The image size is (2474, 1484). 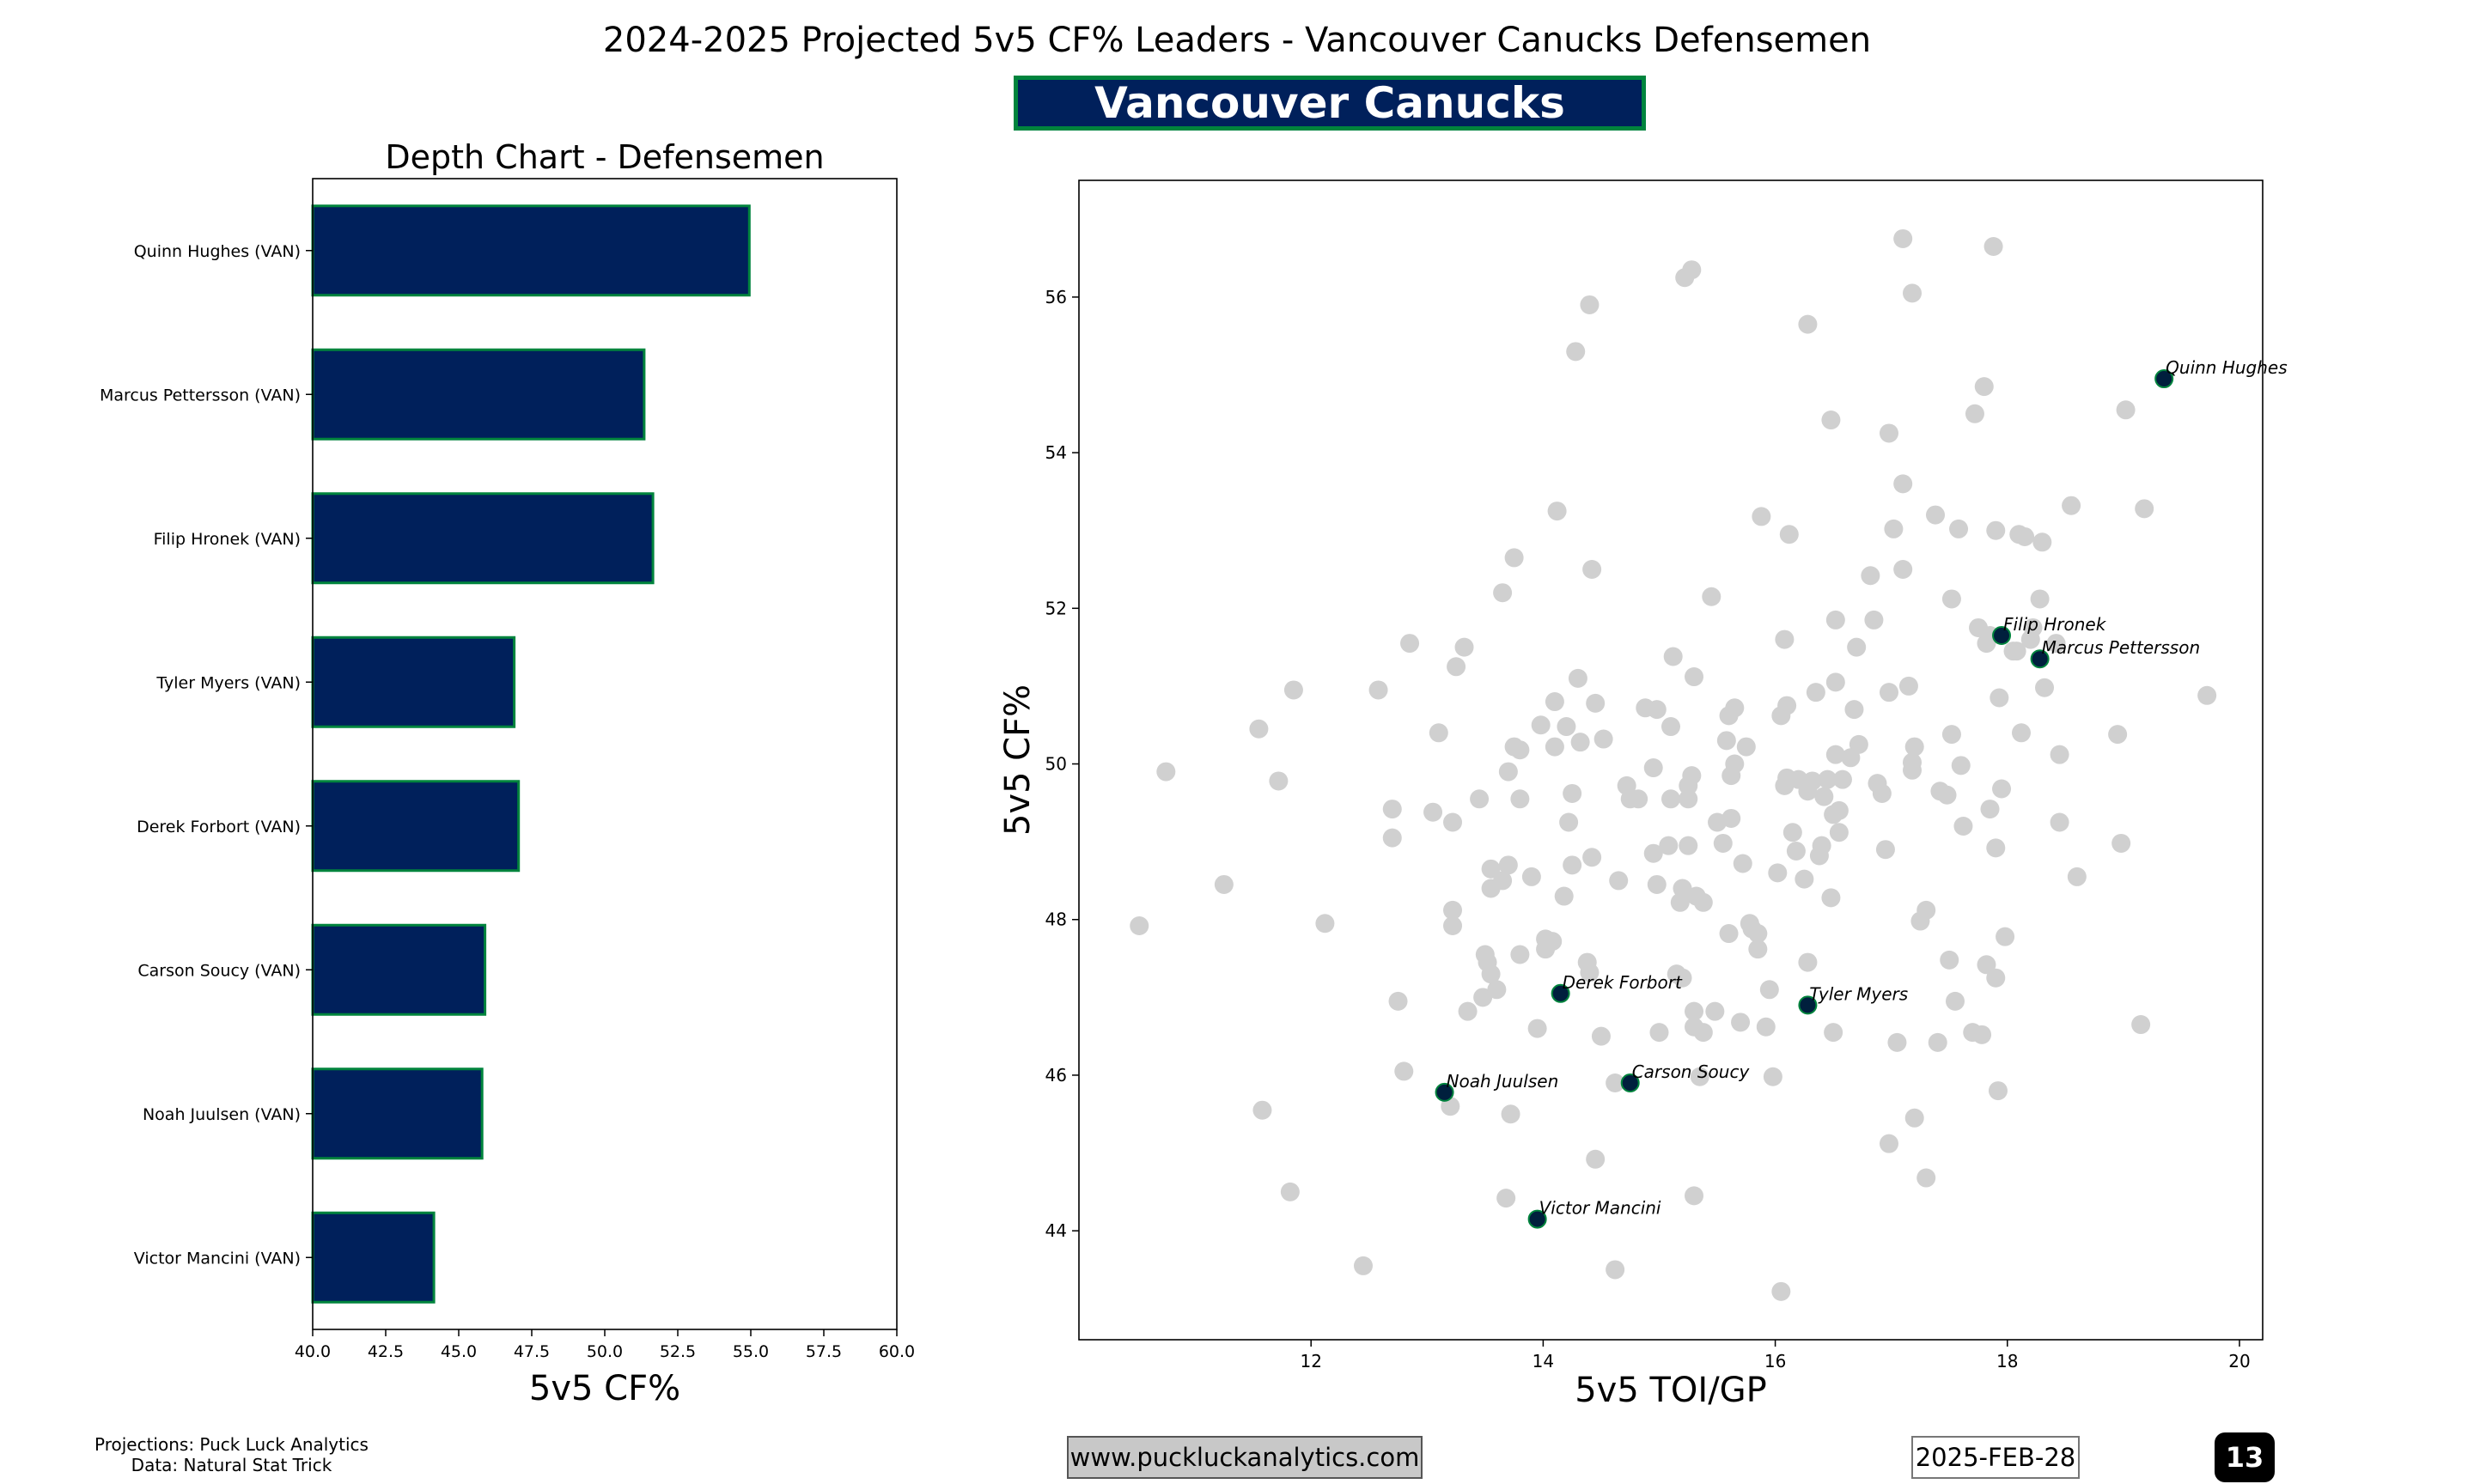 I want to click on x-tick-label: 16, so click(x=1775, y=1361).